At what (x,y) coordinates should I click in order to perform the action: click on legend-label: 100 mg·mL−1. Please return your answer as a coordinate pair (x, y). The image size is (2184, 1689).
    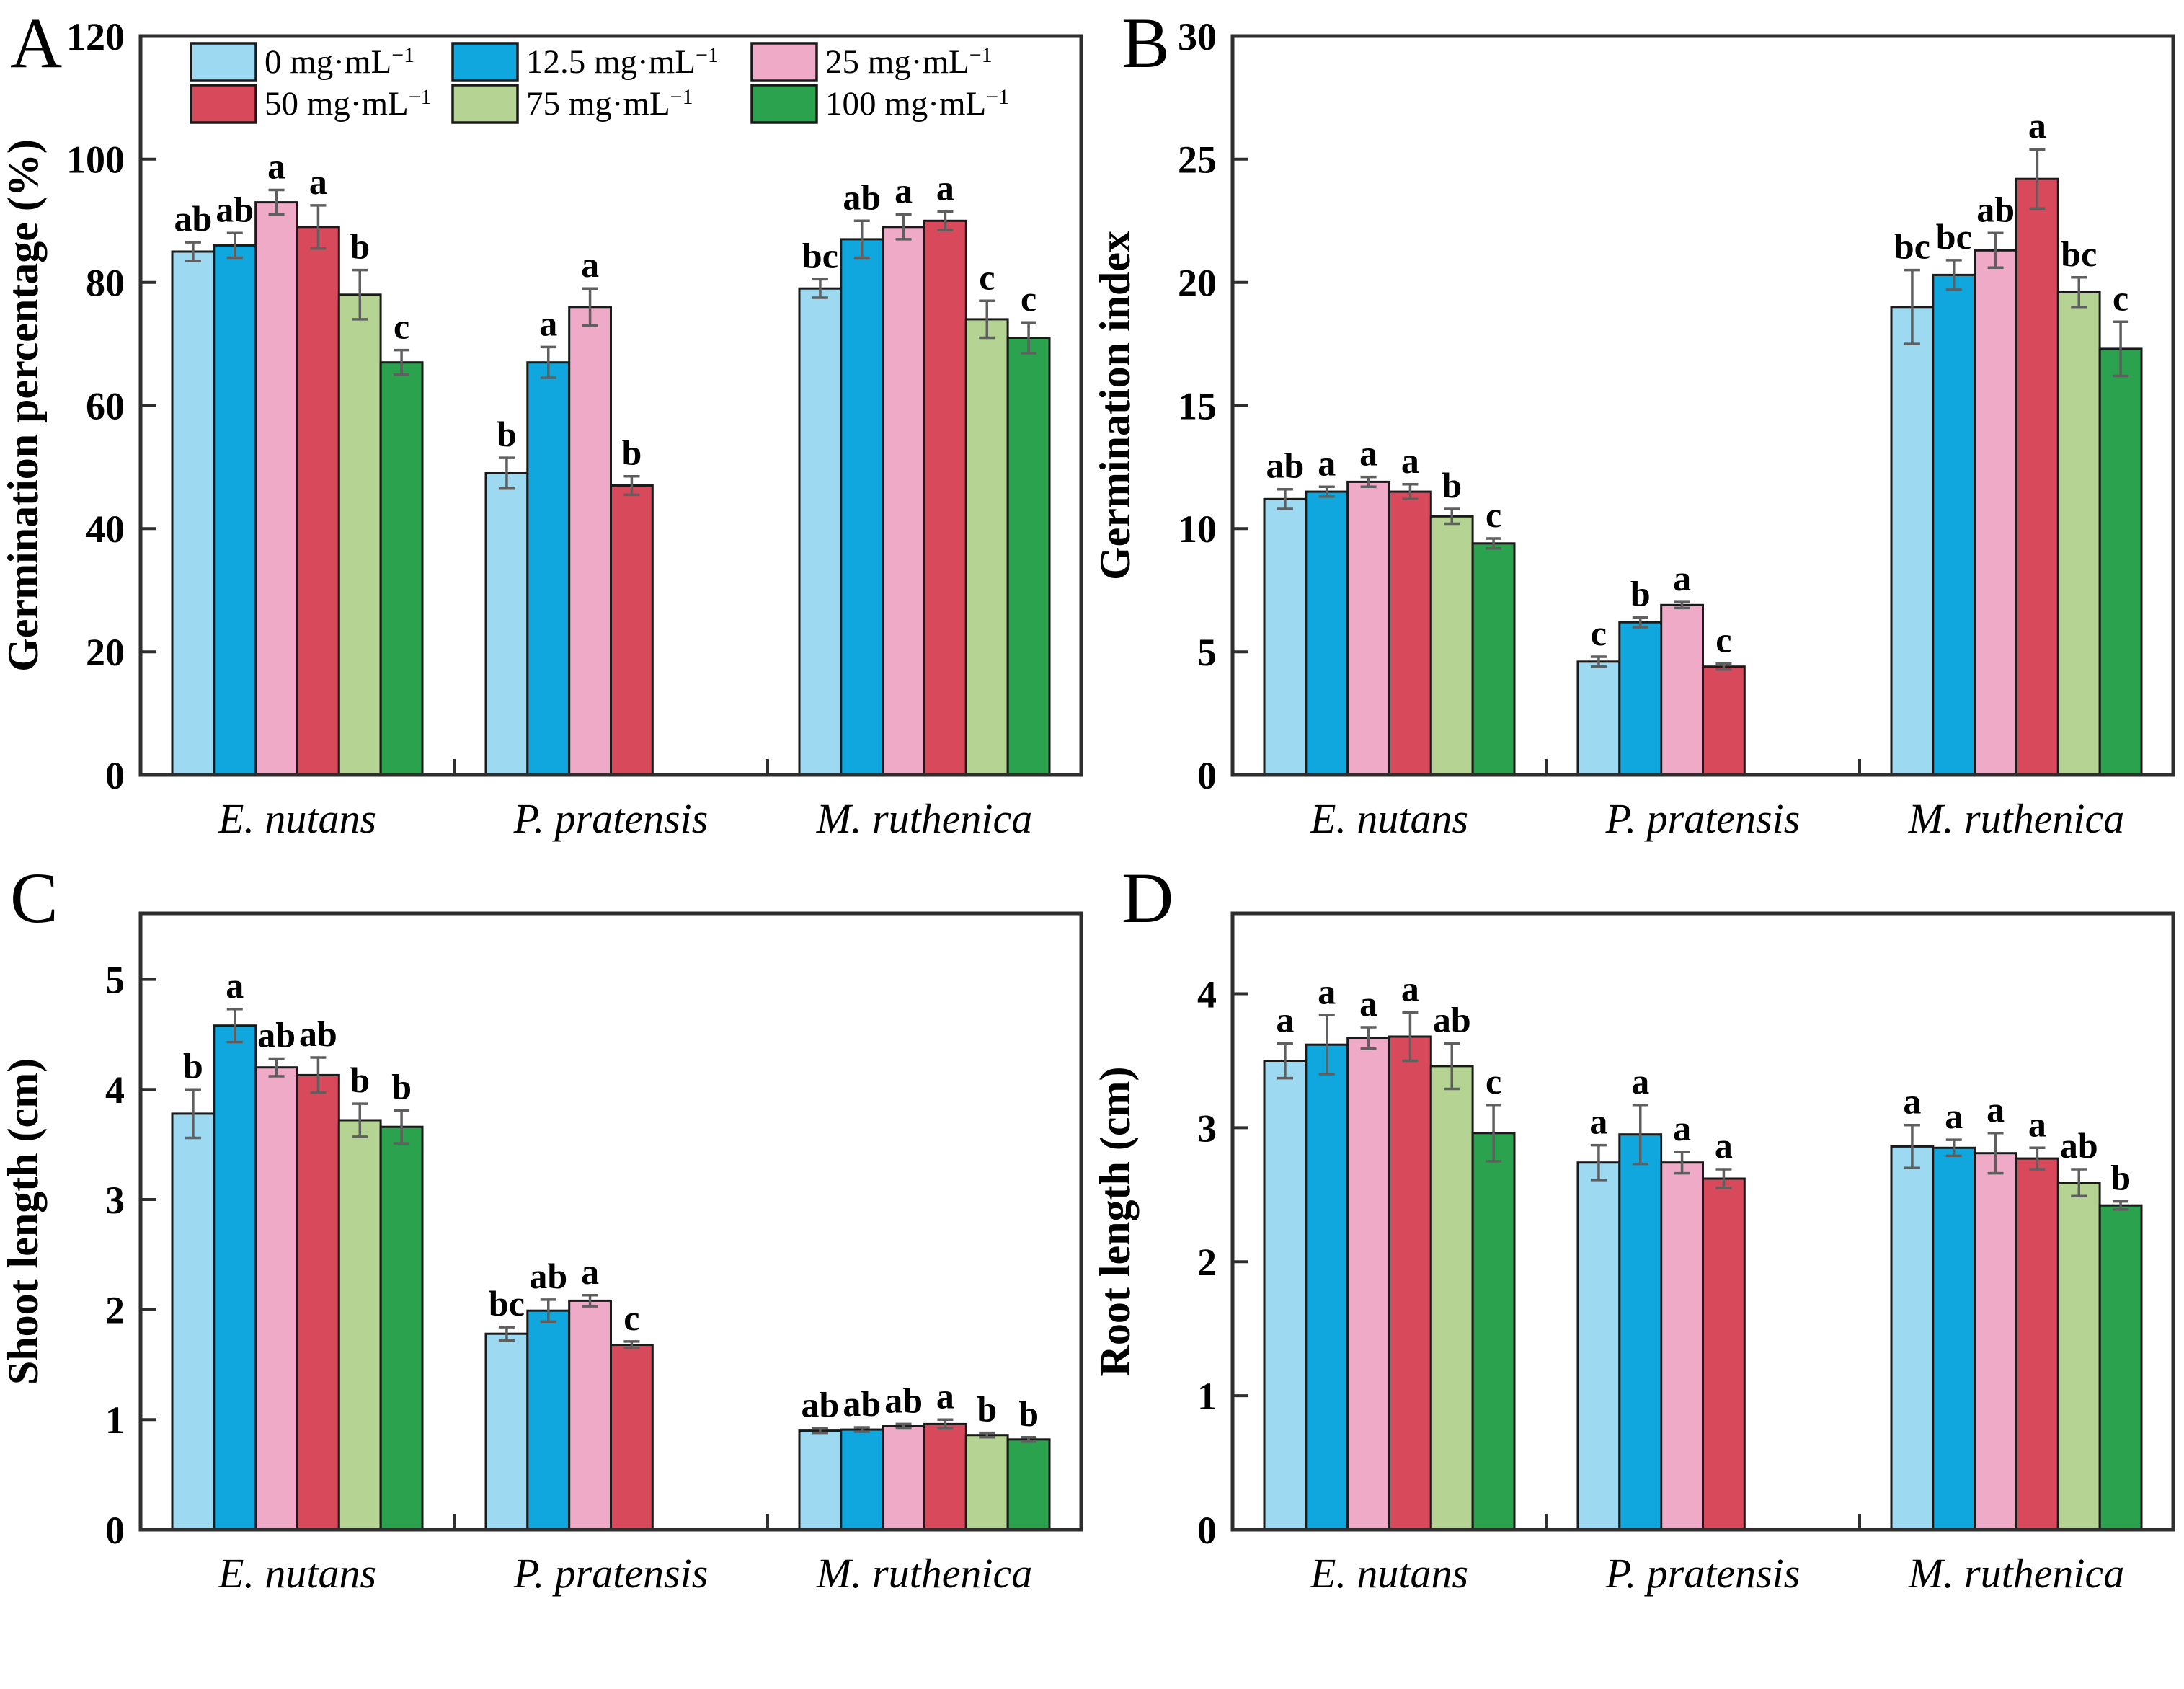
    Looking at the image, I should click on (917, 104).